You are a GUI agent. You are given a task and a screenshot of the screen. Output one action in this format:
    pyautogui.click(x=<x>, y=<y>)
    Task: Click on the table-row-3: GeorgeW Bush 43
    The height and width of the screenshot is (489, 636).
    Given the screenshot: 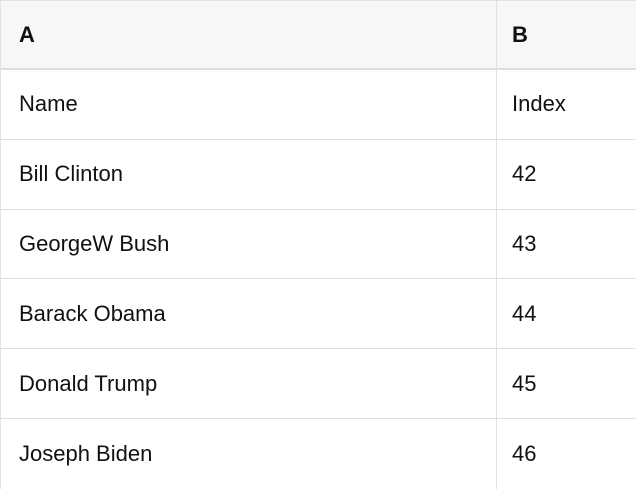 What is the action you would take?
    pyautogui.click(x=318, y=244)
    